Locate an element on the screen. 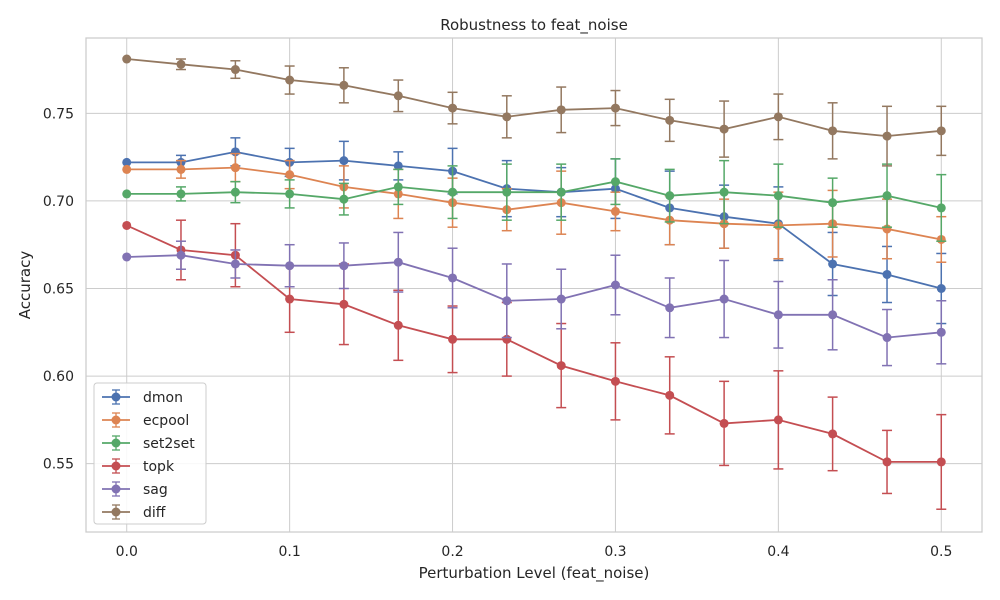  x-tick-label: 0.4 is located at coordinates (778, 552).